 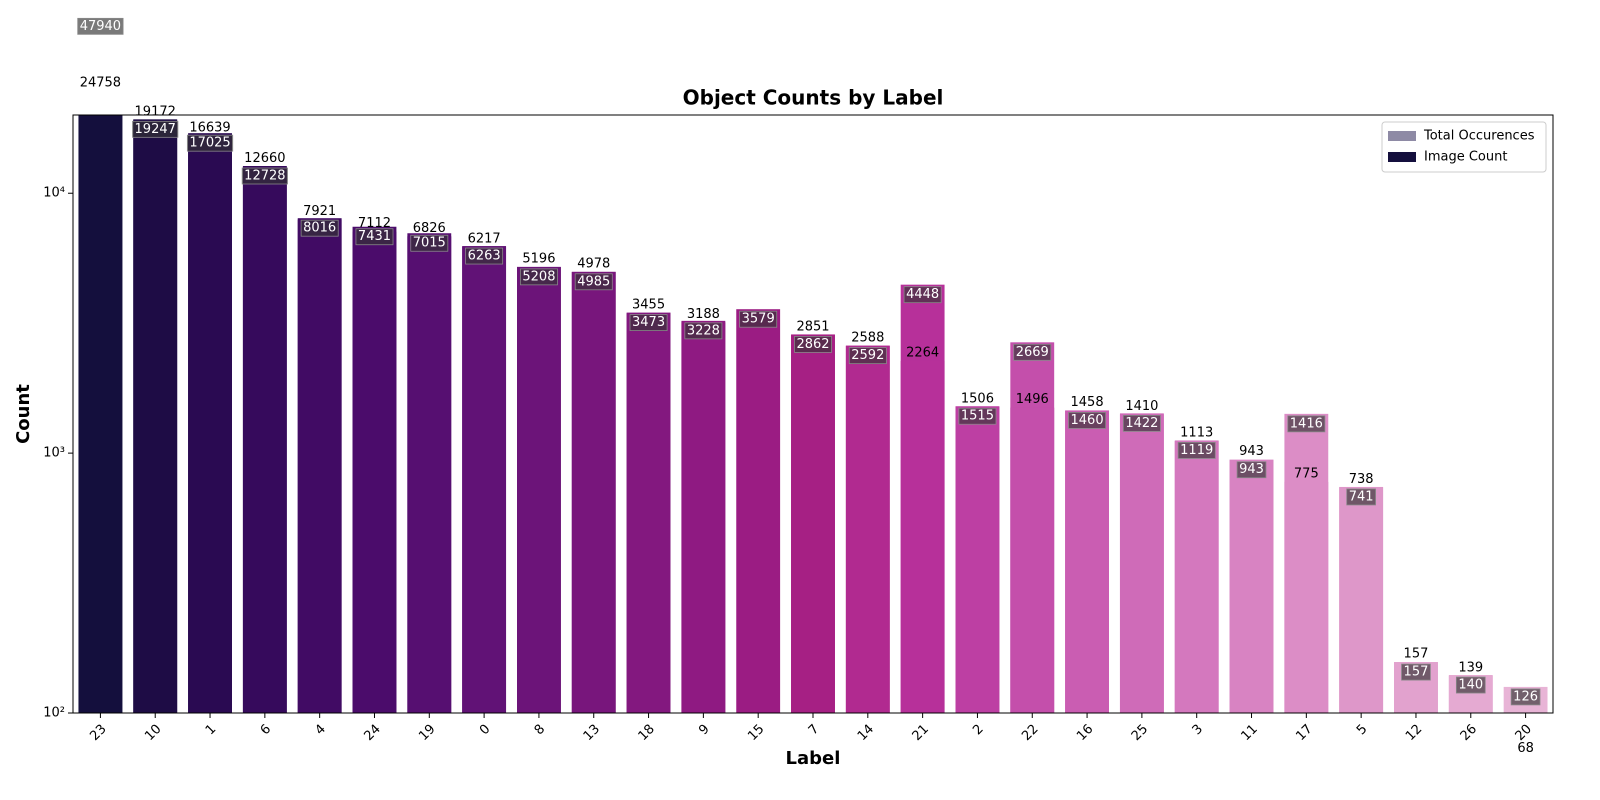 What do you see at coordinates (485, 730) in the screenshot?
I see `x-tick-label: 0` at bounding box center [485, 730].